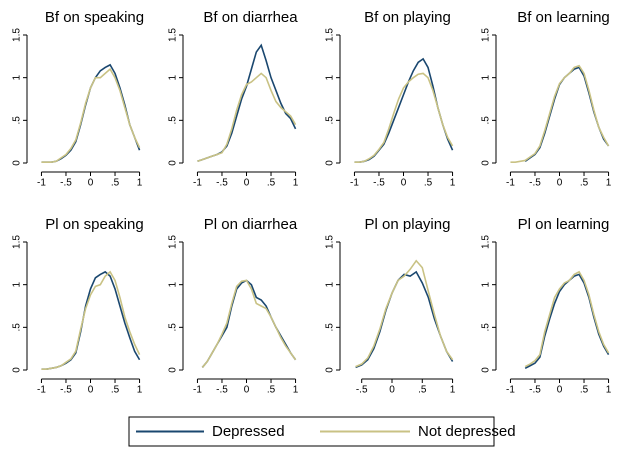  What do you see at coordinates (250, 17) in the screenshot?
I see `panel-title: Bf on diarrhea` at bounding box center [250, 17].